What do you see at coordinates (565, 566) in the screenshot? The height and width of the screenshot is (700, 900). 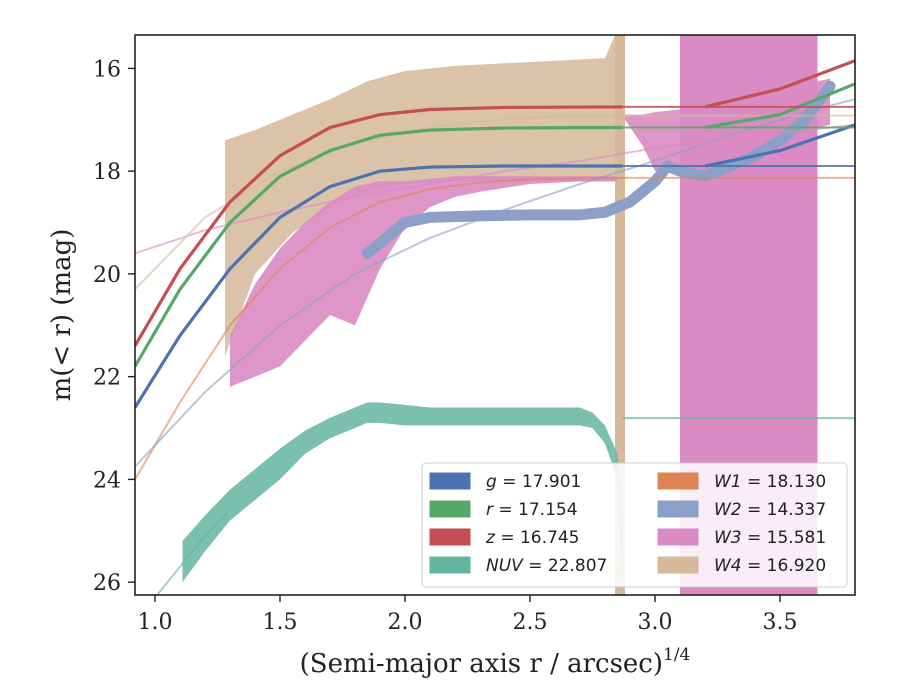 I see `legend-label-value: = 22.807` at bounding box center [565, 566].